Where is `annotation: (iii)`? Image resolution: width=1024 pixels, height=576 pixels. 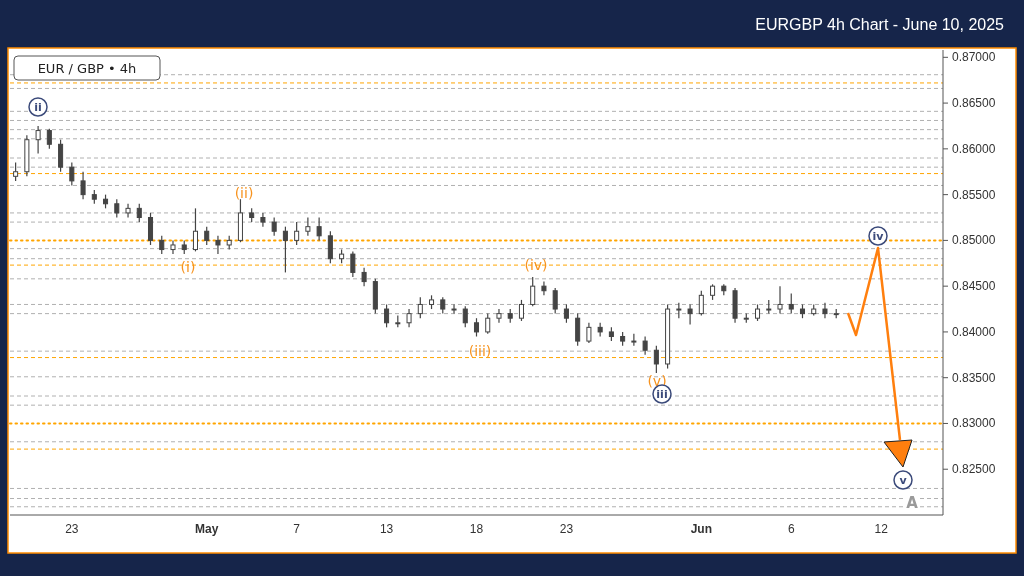
annotation: (iii) is located at coordinates (480, 351).